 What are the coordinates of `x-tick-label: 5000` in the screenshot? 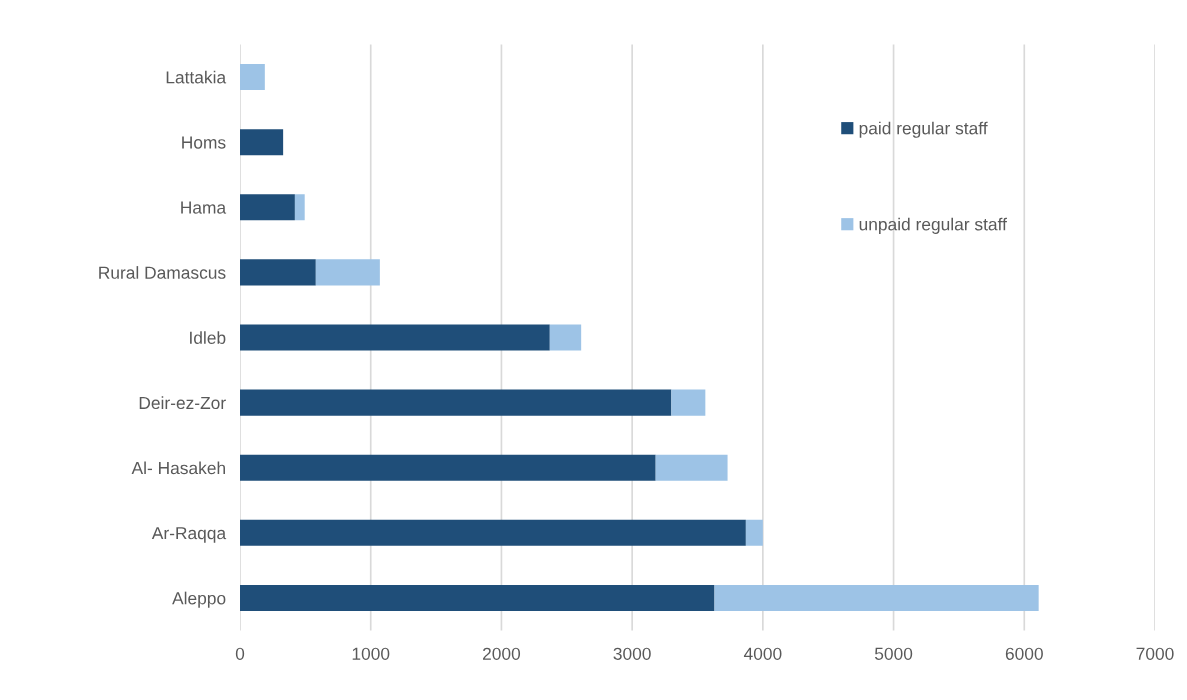 It's located at (893, 653).